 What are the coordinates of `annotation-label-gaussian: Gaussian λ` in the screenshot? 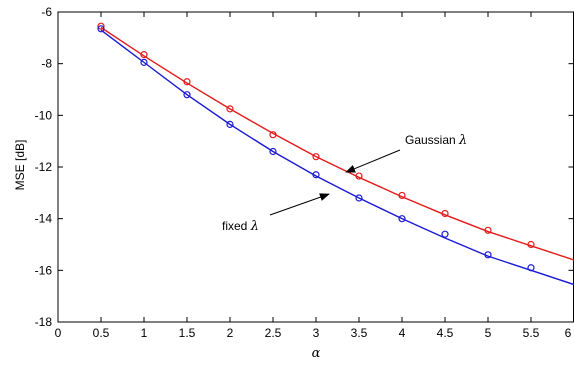 It's located at (436, 140).